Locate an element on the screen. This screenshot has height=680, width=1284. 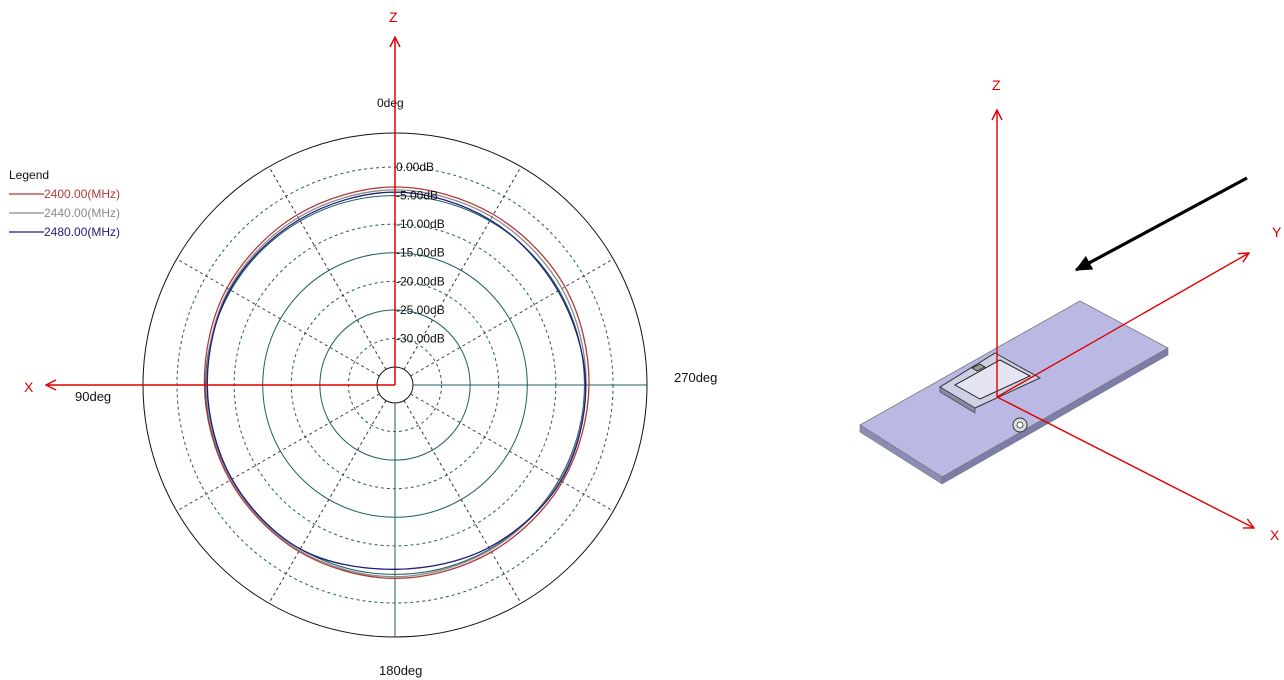
legend-entry-3: 2480.00(MHz) is located at coordinates (64, 232).